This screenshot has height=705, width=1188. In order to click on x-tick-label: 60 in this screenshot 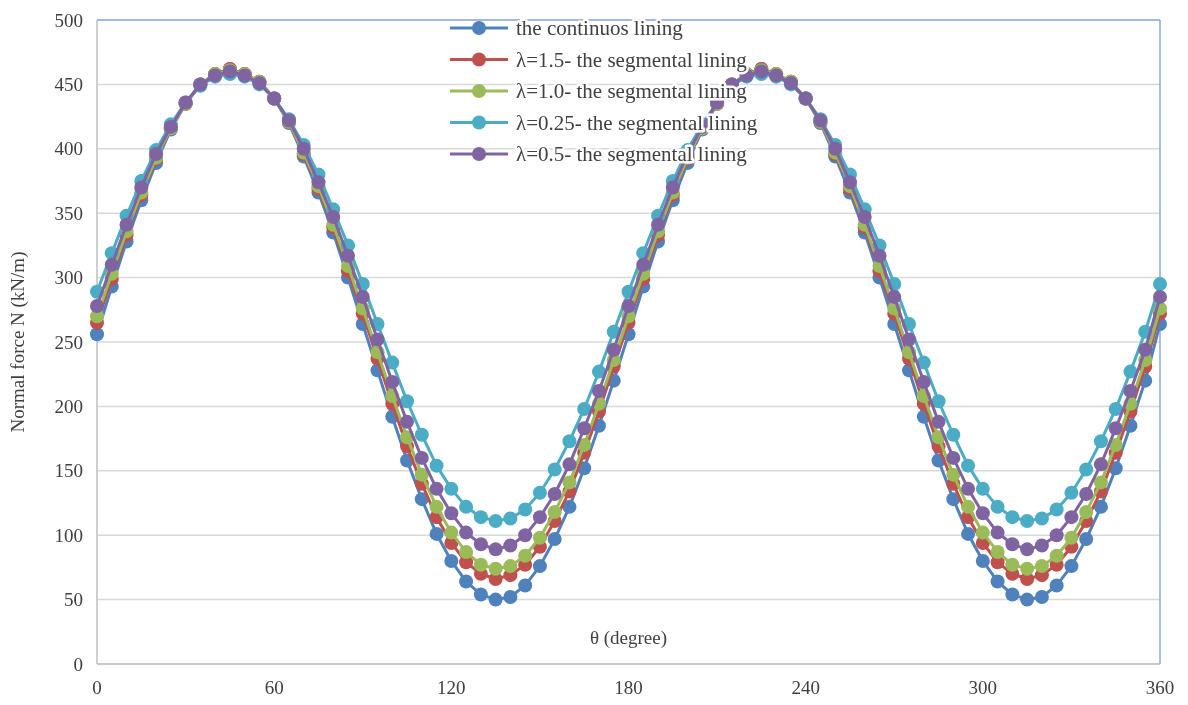, I will do `click(274, 687)`.